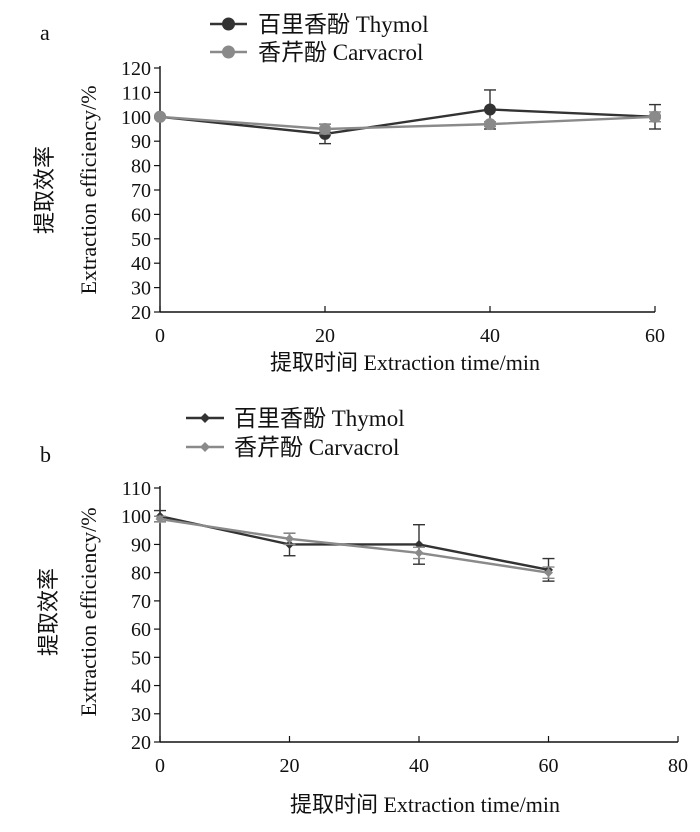 The height and width of the screenshot is (832, 700). Describe the element at coordinates (136, 69) in the screenshot. I see `y-tick-label: 120` at that location.